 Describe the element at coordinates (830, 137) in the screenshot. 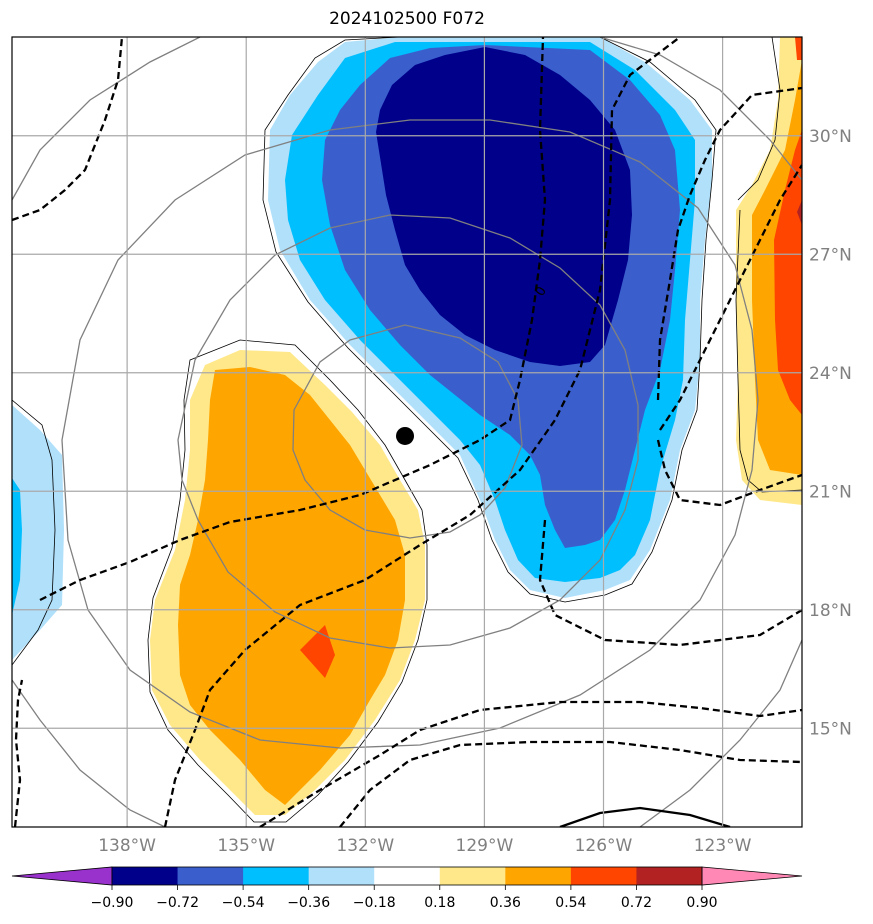

I see `lat-tick-label: 30°N` at that location.